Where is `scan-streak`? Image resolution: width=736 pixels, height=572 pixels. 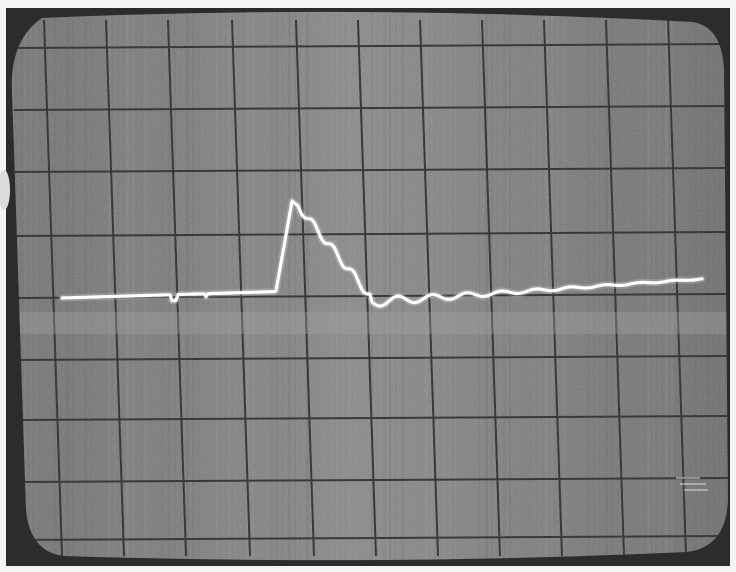 scan-streak is located at coordinates (0, 286).